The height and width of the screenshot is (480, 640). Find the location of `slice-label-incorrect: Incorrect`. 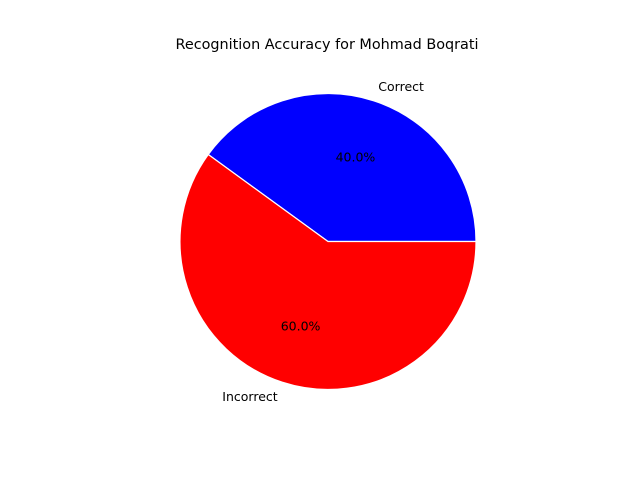

slice-label-incorrect: Incorrect is located at coordinates (249, 396).